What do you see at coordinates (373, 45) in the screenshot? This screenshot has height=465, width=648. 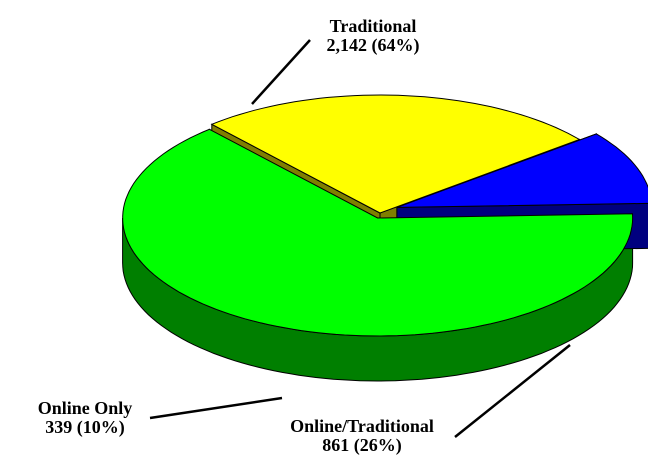 I see `slice-value-label: 2,142 (64%)` at bounding box center [373, 45].